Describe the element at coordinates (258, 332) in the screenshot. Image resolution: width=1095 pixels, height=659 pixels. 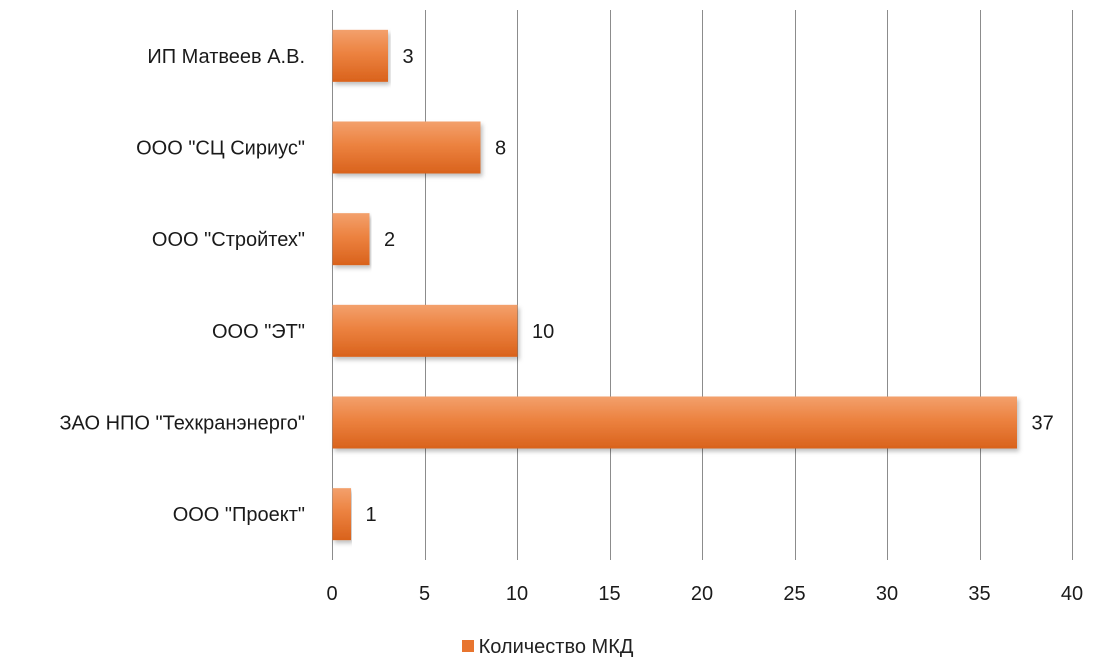
I see `category-label-3: ООО "ЭТ"` at that location.